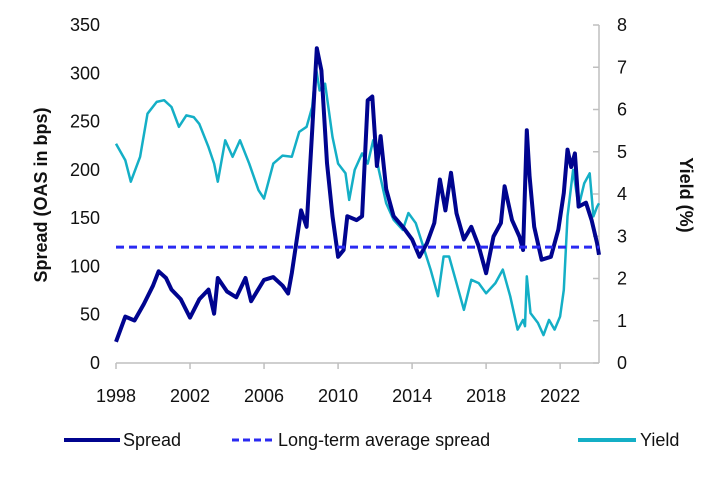 The height and width of the screenshot is (478, 709). I want to click on legend-label-yield: Yield, so click(659, 440).